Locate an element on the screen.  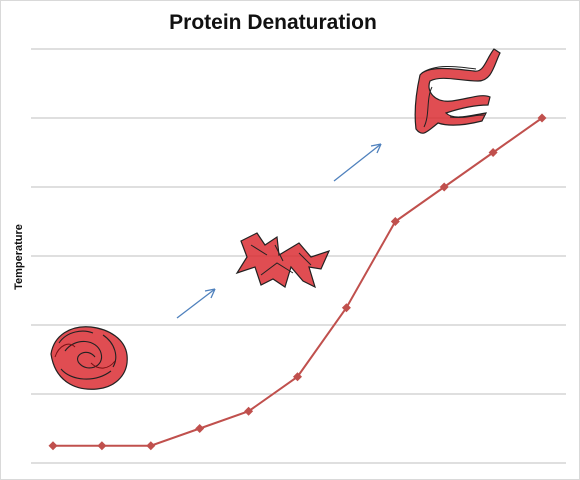
partially-unfolded-protein-illustration is located at coordinates (283, 260).